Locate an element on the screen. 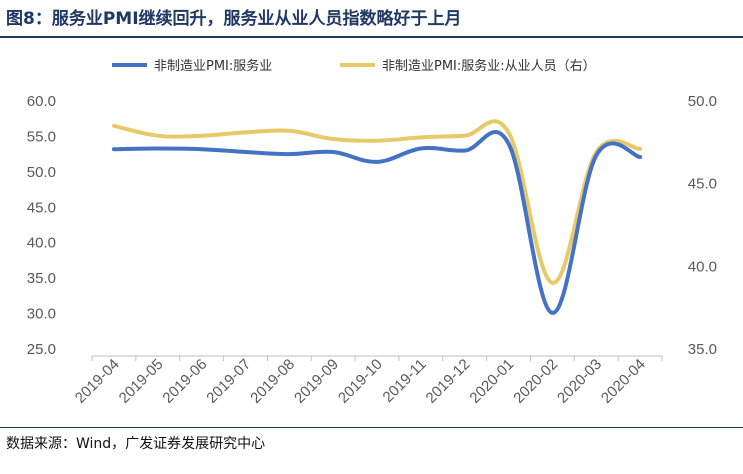 The image size is (743, 474). x-tick-label: 2019-04 is located at coordinates (97, 381).